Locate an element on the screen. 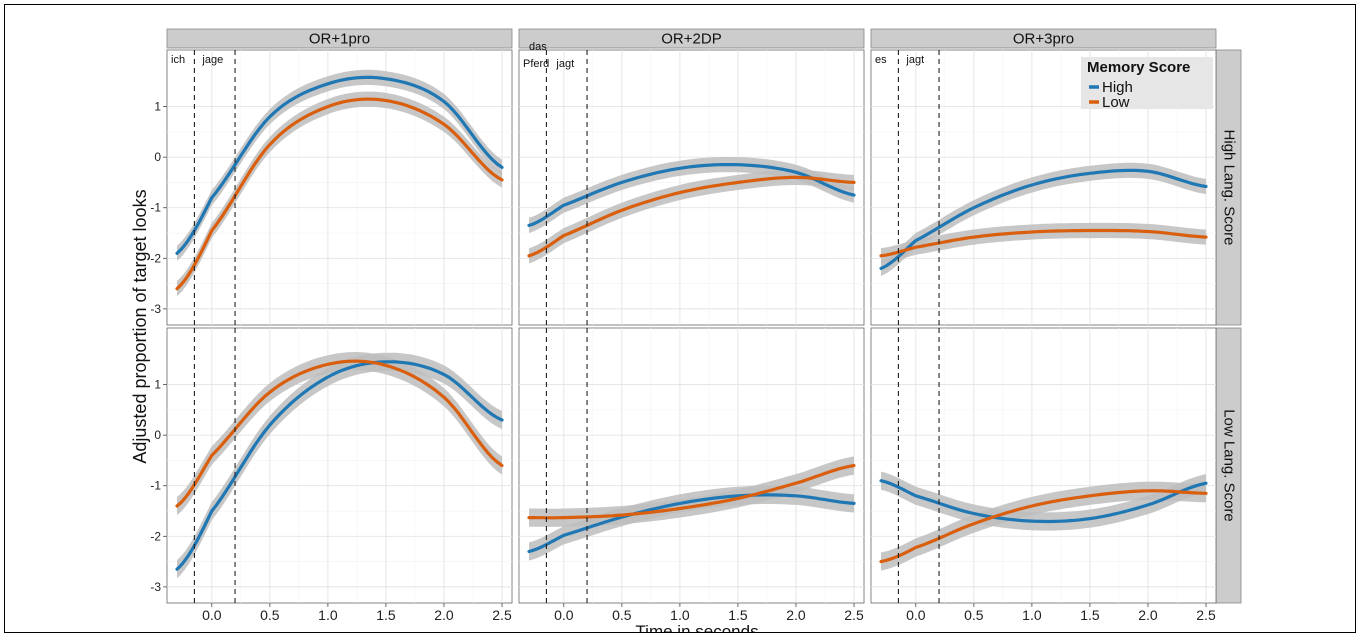 The height and width of the screenshot is (637, 1360). word-label: es is located at coordinates (881, 60).